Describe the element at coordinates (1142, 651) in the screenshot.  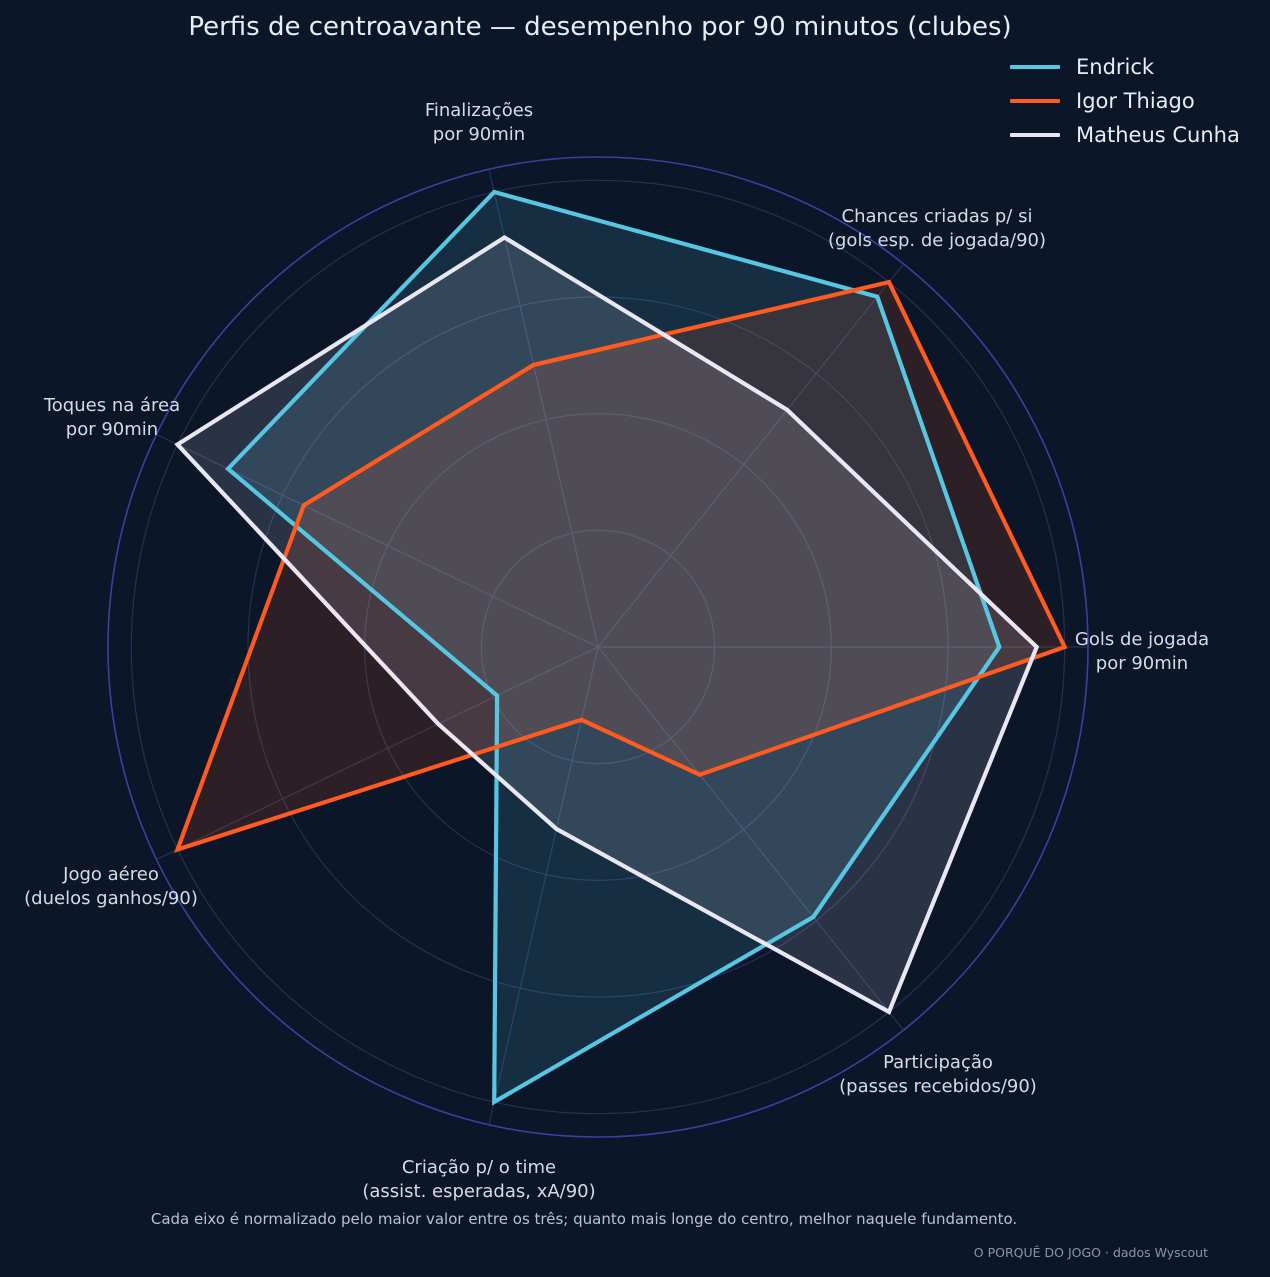
I see `axis-label-1: Gols de jogada por 90min` at that location.